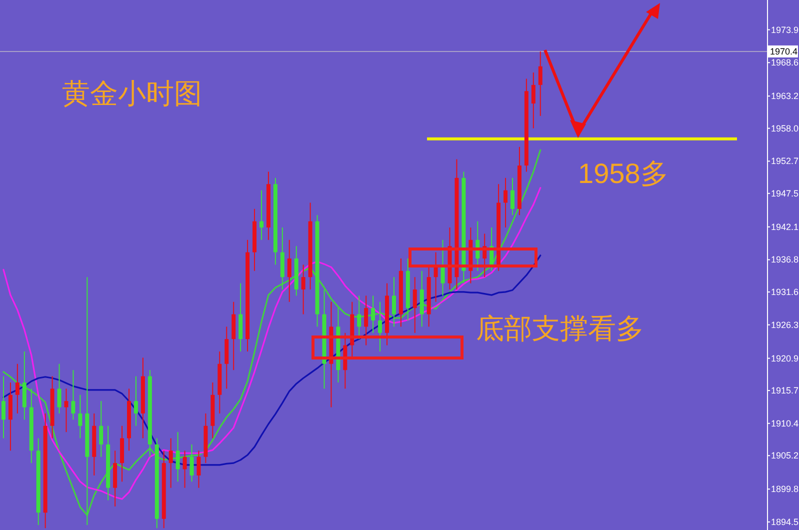  I want to click on y-tick-label: 1894.5, so click(785, 521).